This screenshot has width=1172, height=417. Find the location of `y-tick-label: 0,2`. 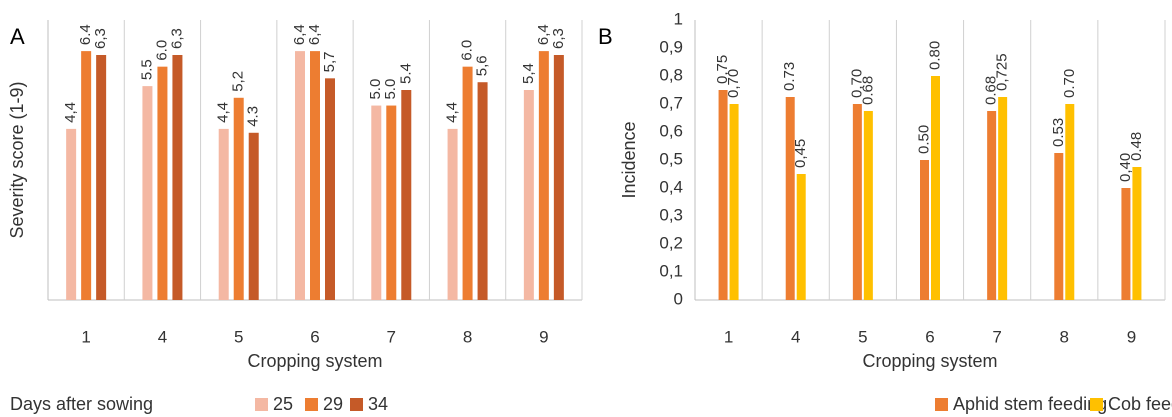

y-tick-label: 0,2 is located at coordinates (671, 242).